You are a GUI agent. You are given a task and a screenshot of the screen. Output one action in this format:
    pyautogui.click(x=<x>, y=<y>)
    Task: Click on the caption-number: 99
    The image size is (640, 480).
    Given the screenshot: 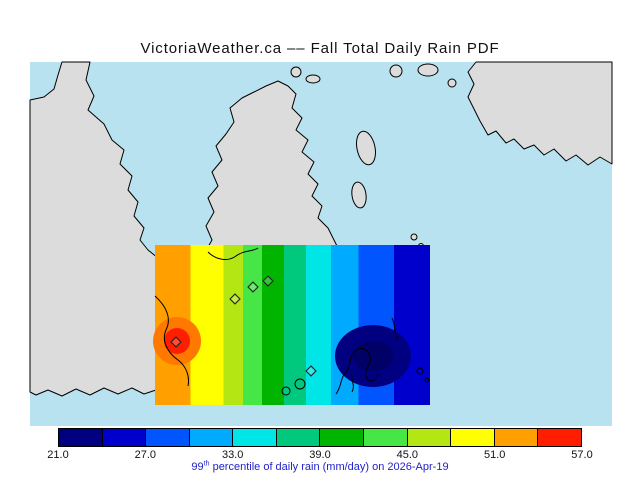 What is the action you would take?
    pyautogui.click(x=197, y=467)
    